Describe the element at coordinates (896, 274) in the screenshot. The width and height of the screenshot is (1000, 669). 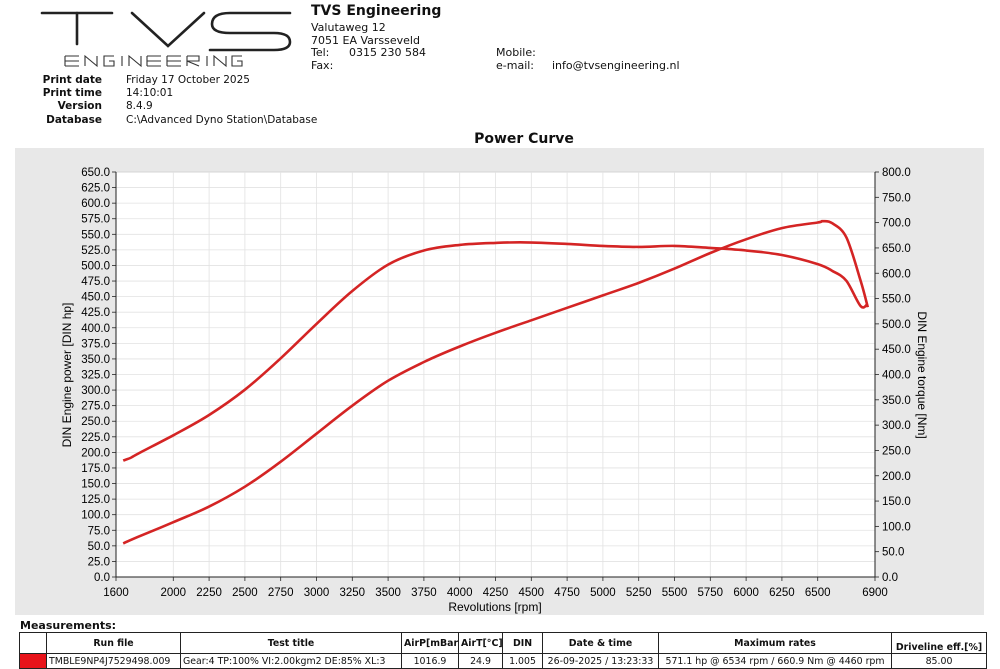
I see `right-tick-label: 600.0` at that location.